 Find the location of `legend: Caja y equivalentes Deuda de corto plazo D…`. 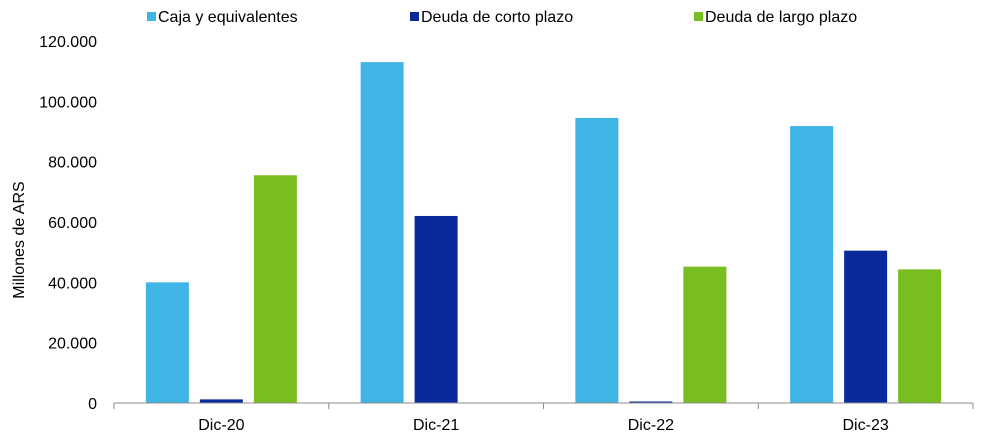

legend: Caja y equivalentes Deuda de corto plazo D… is located at coordinates (502, 17).